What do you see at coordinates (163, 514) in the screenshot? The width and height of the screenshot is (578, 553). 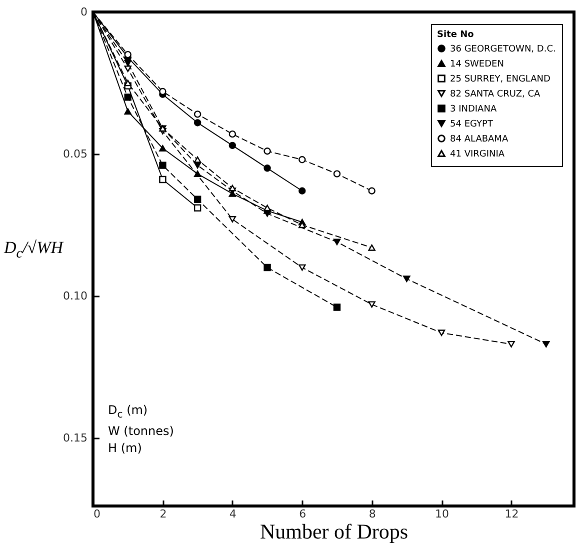 I see `x-tick-label: 2` at bounding box center [163, 514].